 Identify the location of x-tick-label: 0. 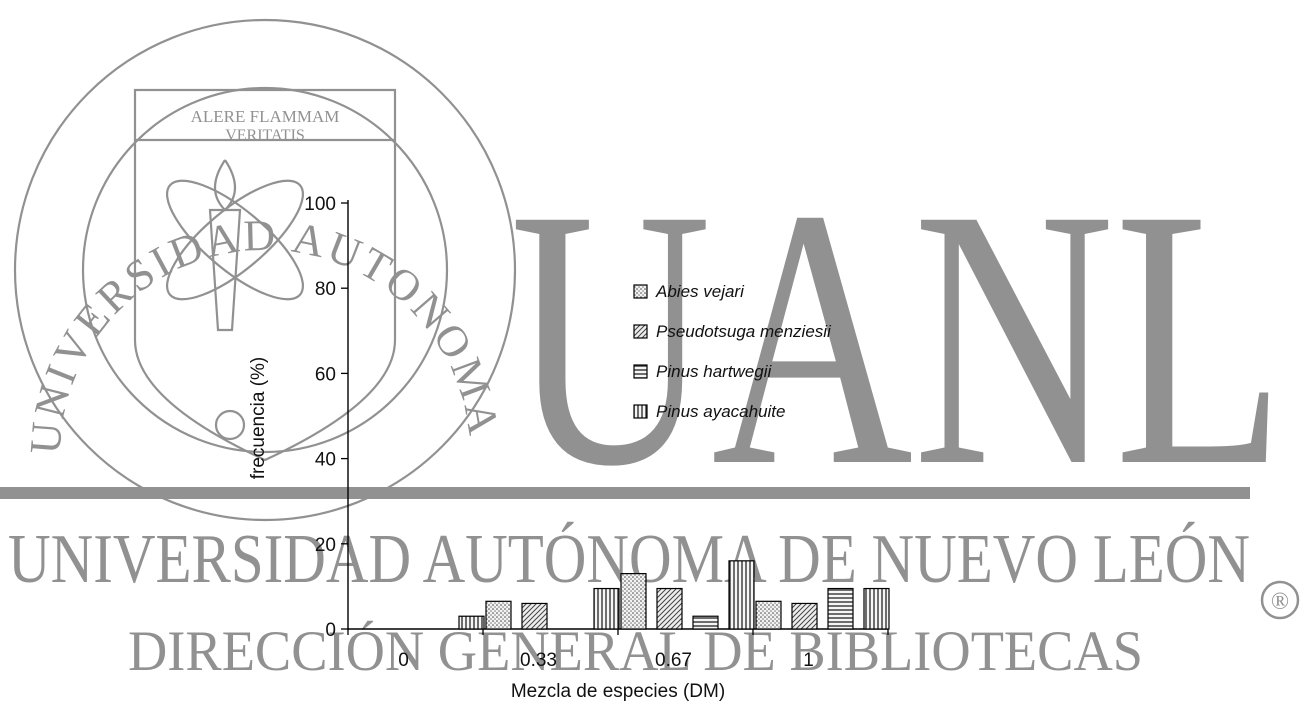
(403, 660).